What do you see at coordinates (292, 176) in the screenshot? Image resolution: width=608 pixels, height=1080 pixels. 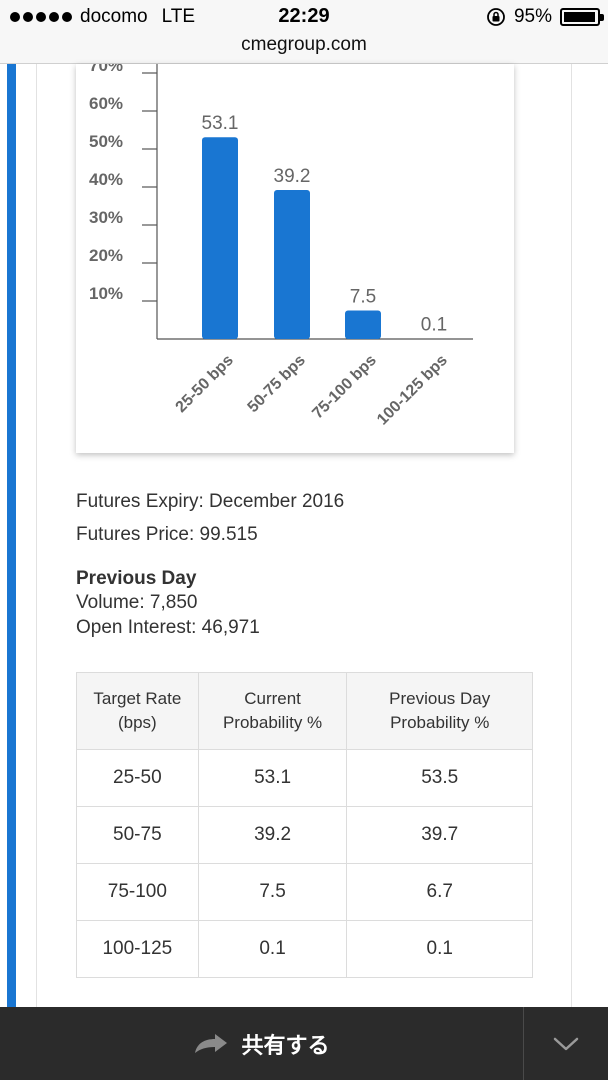 I see `bar-value-label: 39.2` at bounding box center [292, 176].